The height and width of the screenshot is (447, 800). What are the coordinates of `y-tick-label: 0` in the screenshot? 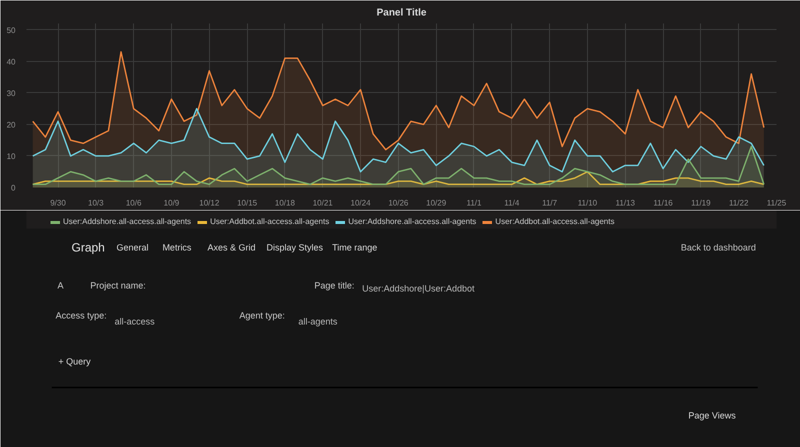 It's located at (13, 188).